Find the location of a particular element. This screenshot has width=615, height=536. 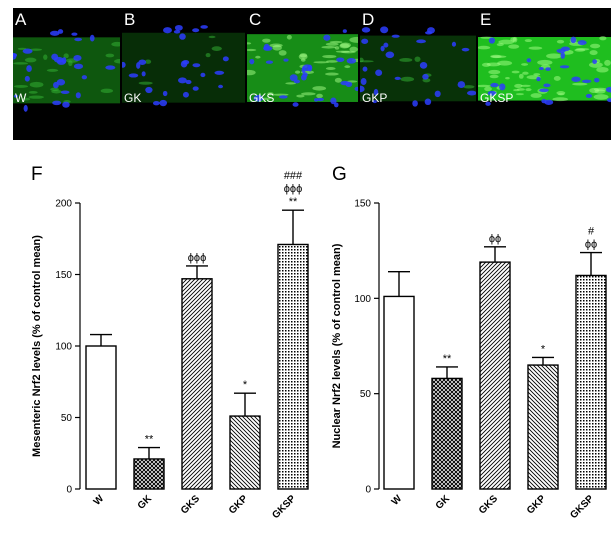

micrograph-panel-d: D GKP is located at coordinates (418, 74).